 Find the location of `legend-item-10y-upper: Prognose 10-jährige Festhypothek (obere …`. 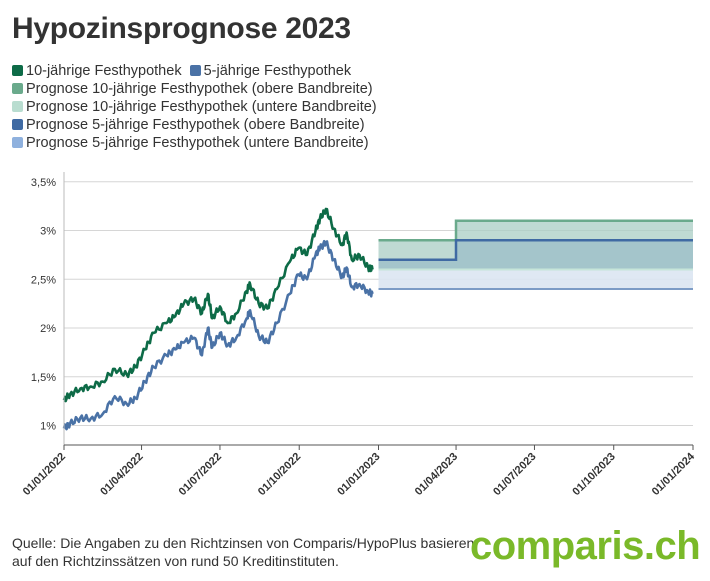

legend-item-10y-upper: Prognose 10-jährige Festhypothek (obere … is located at coordinates (192, 89).